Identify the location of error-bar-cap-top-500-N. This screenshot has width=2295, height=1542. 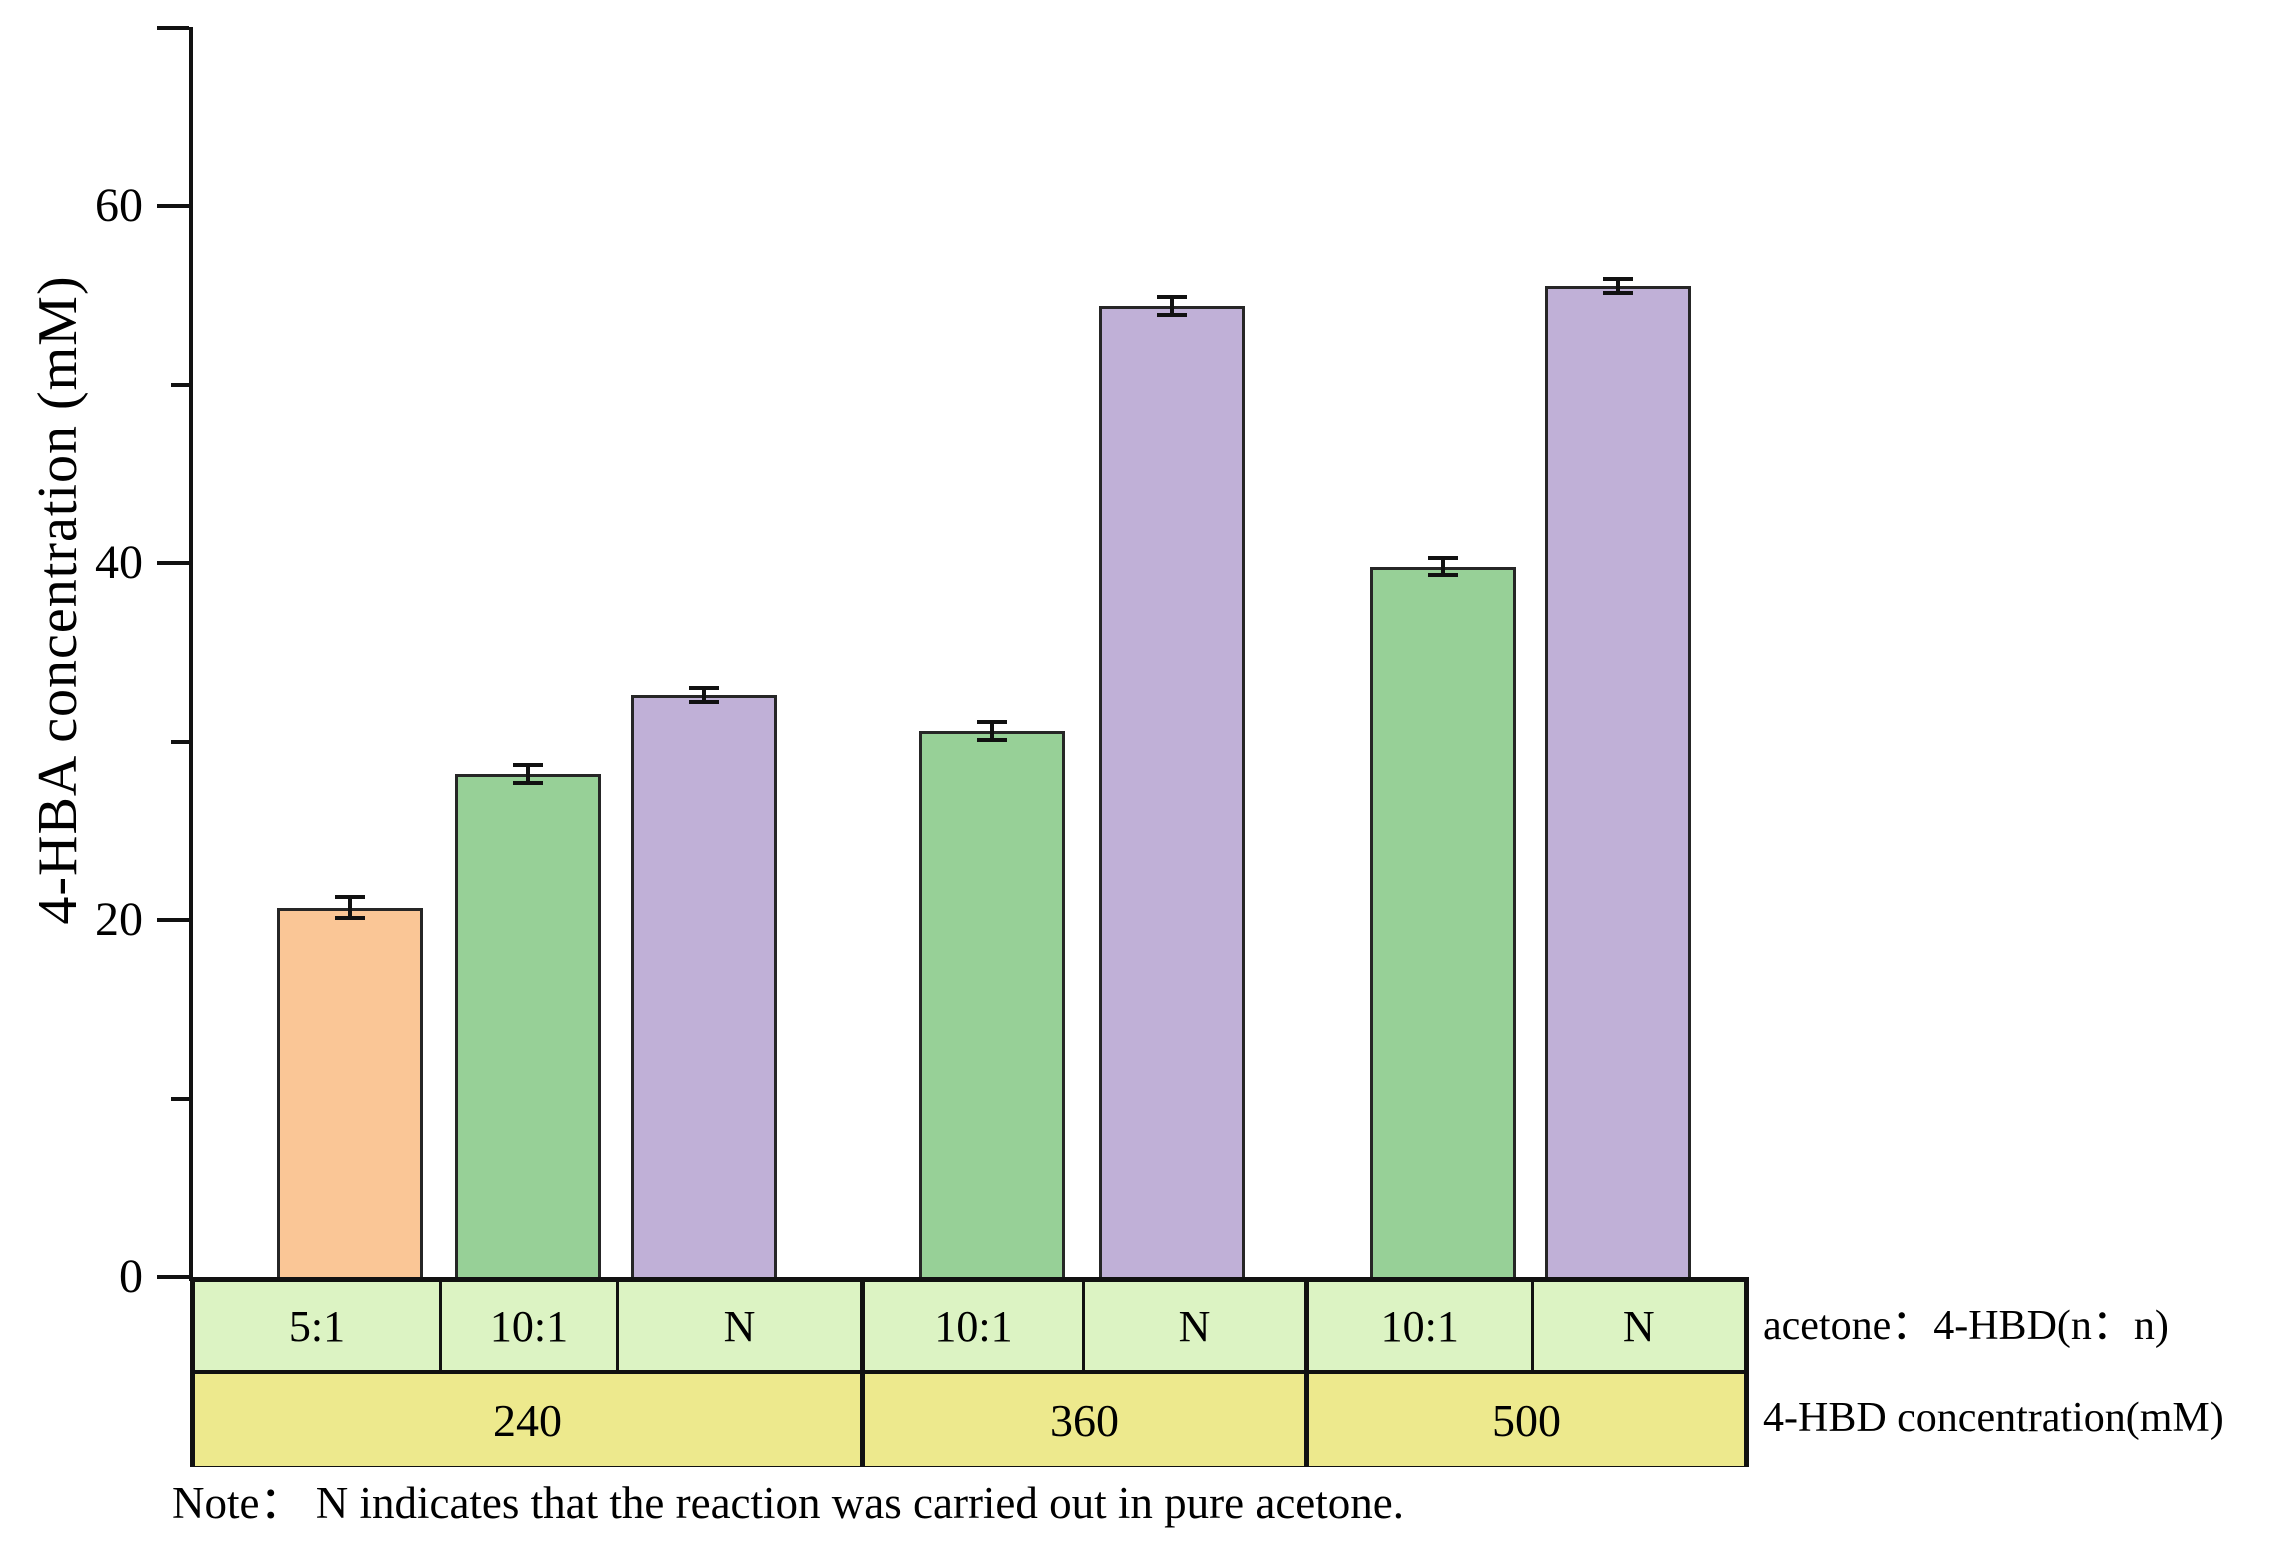
(1618, 279).